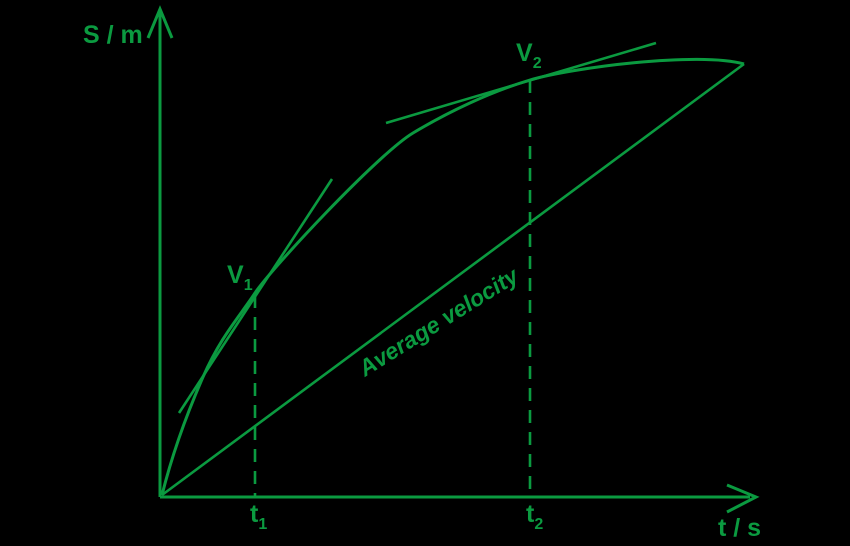  I want to click on t2-label-base: t, so click(530, 514).